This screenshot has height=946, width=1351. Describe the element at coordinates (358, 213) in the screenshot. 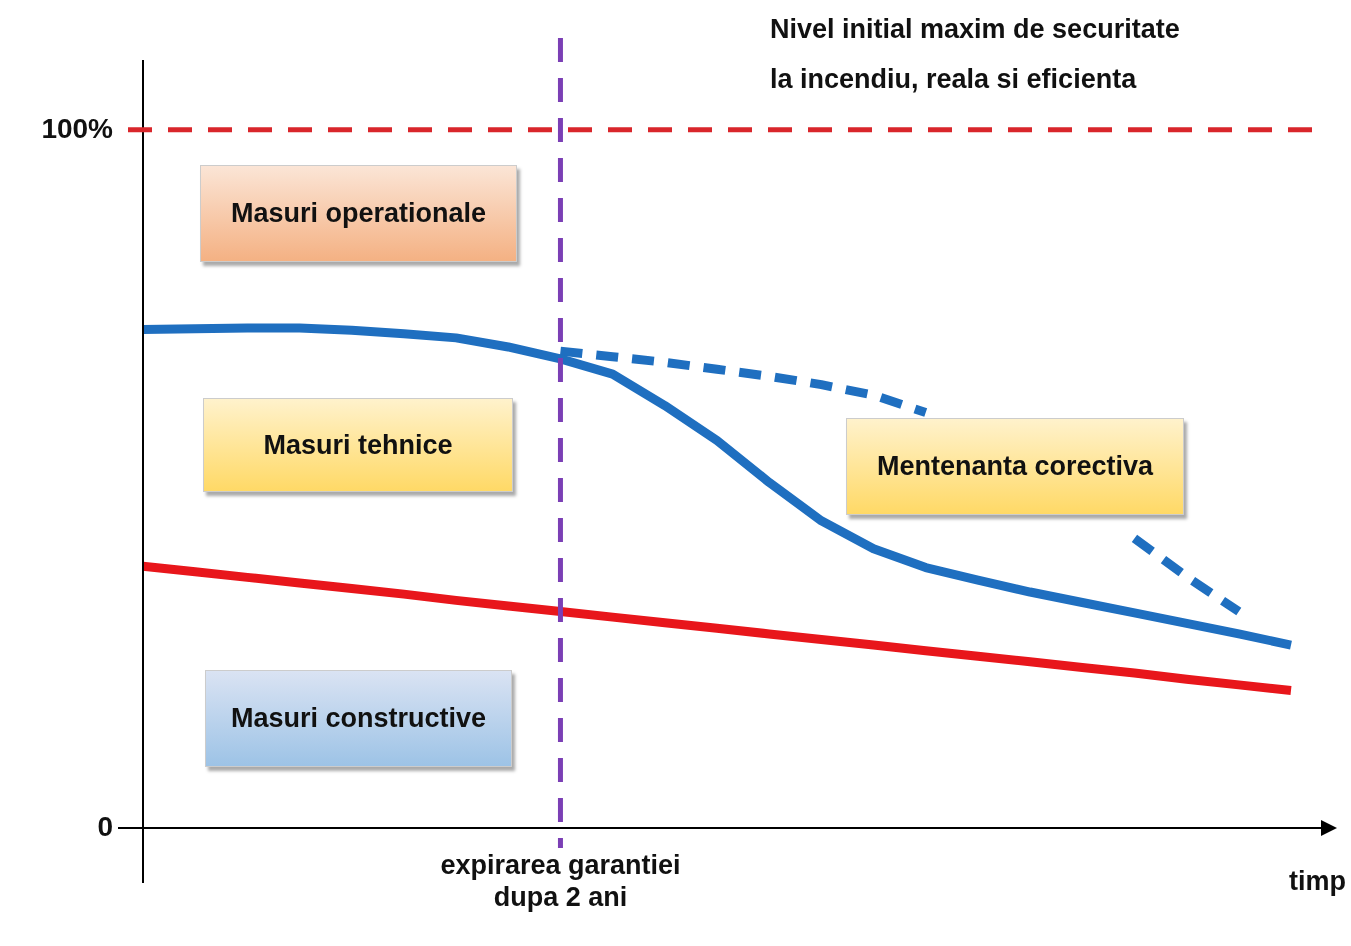

I see `label-box: Masuri operationale` at that location.